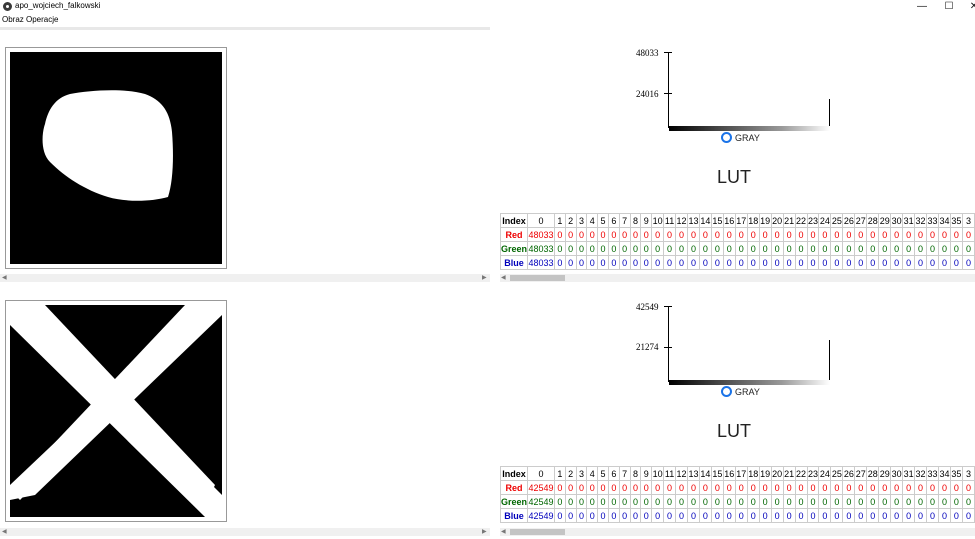  What do you see at coordinates (909, 473) in the screenshot?
I see `lut-cell: 31` at bounding box center [909, 473].